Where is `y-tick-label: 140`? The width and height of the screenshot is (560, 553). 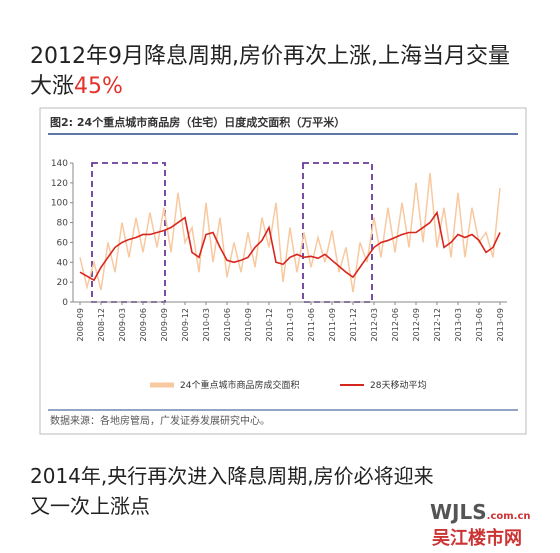 y-tick-label: 140 is located at coordinates (59, 164).